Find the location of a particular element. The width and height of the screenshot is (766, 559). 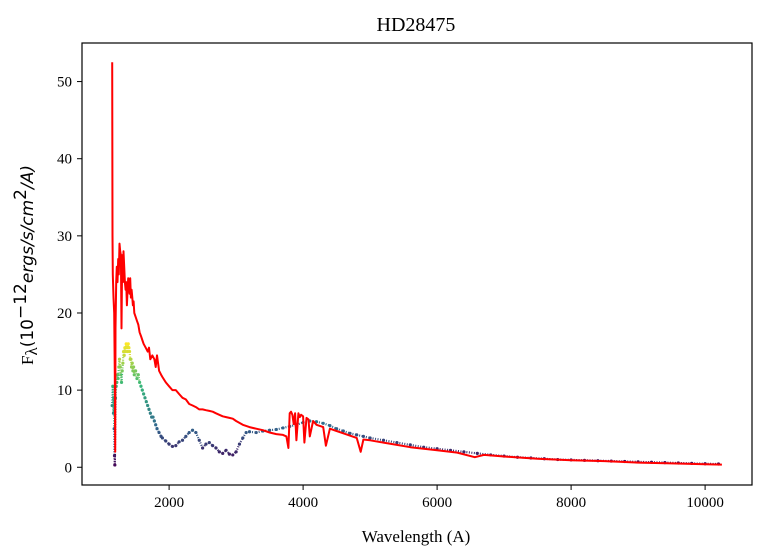

chart-title: HD28475 is located at coordinates (416, 25).